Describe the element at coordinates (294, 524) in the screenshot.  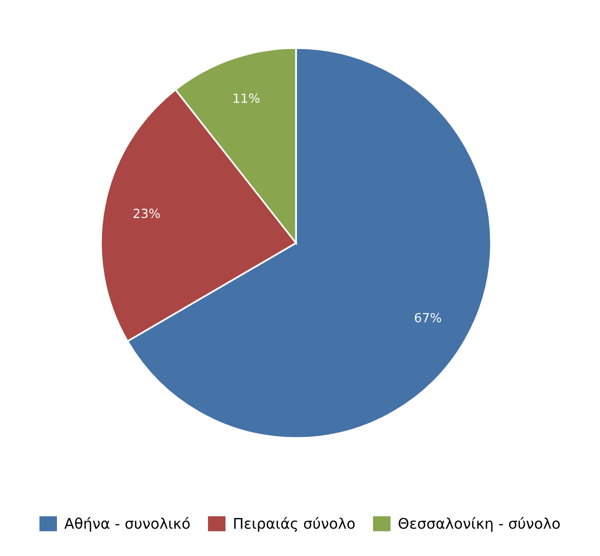
I see `legend-label: Πειραιάς σύνολο` at that location.